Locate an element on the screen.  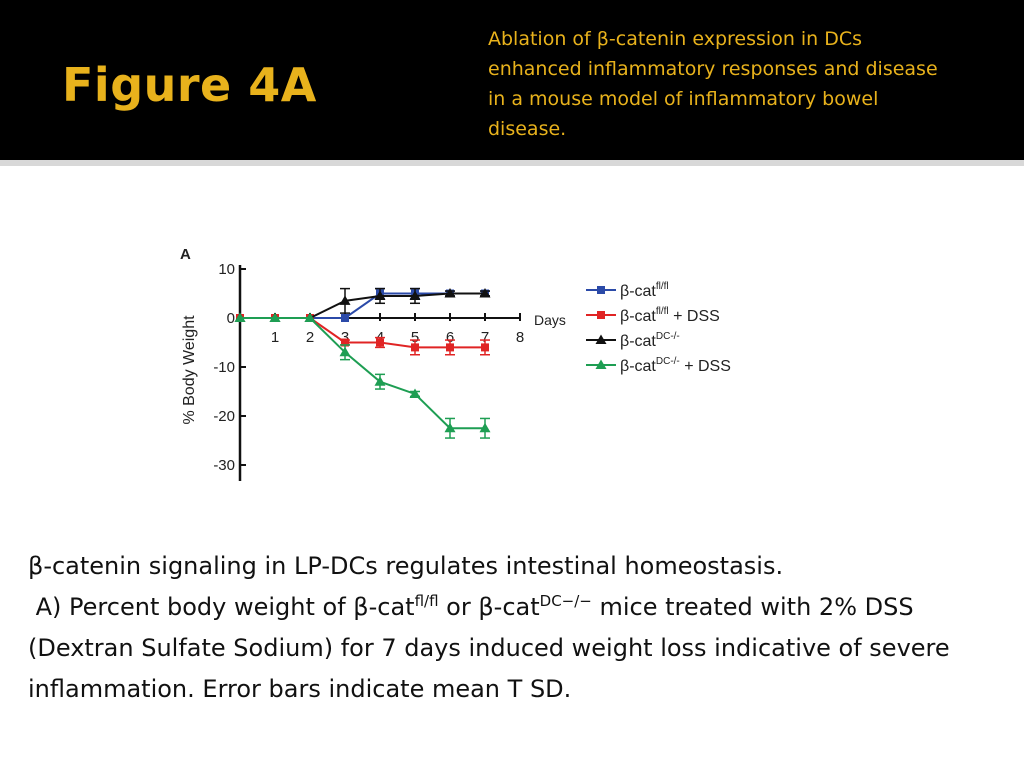
panel-label: A is located at coordinates (185, 254).